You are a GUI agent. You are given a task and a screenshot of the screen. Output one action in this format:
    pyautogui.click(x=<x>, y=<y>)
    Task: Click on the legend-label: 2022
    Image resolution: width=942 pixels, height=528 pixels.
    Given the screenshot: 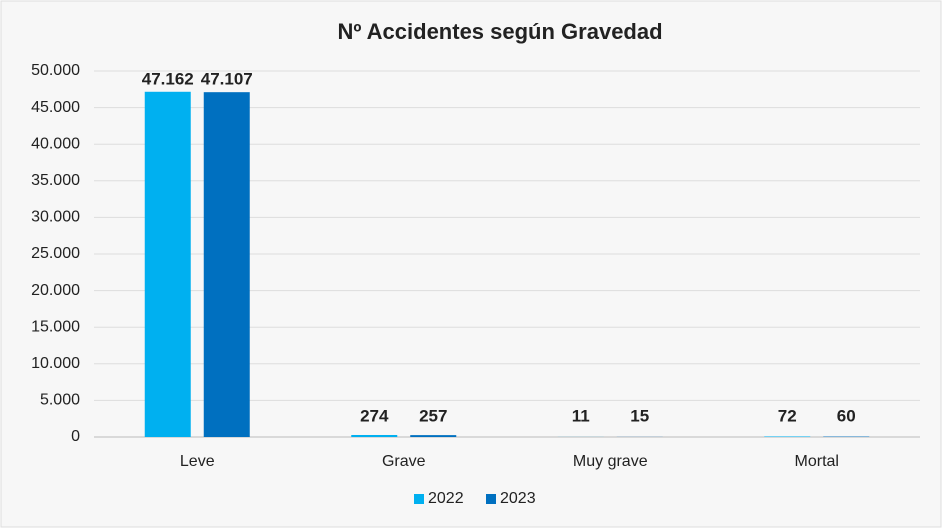 What is the action you would take?
    pyautogui.click(x=446, y=498)
    